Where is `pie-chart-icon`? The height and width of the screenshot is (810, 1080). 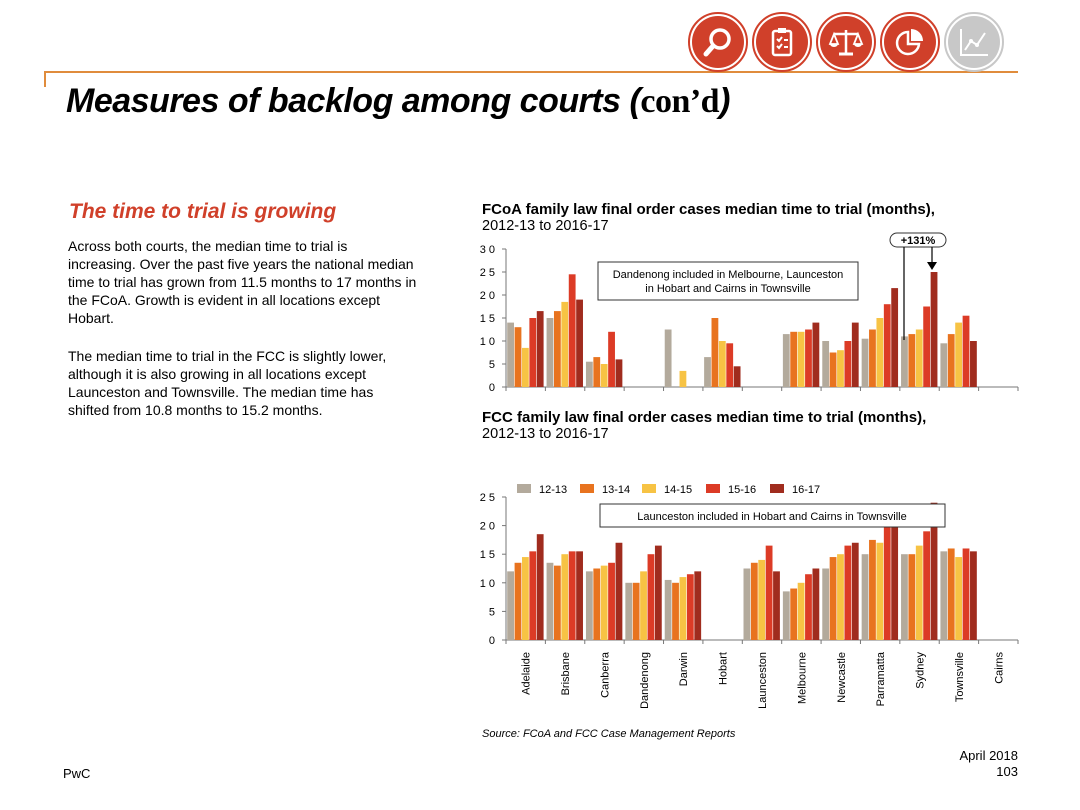 pie-chart-icon is located at coordinates (910, 42).